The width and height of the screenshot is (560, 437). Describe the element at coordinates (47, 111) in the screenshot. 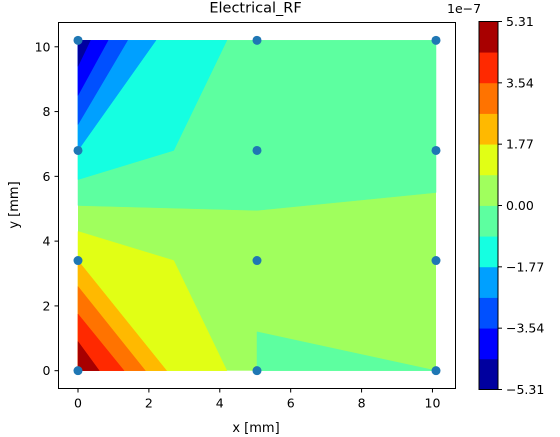

I see `y-tick-label: 8` at that location.